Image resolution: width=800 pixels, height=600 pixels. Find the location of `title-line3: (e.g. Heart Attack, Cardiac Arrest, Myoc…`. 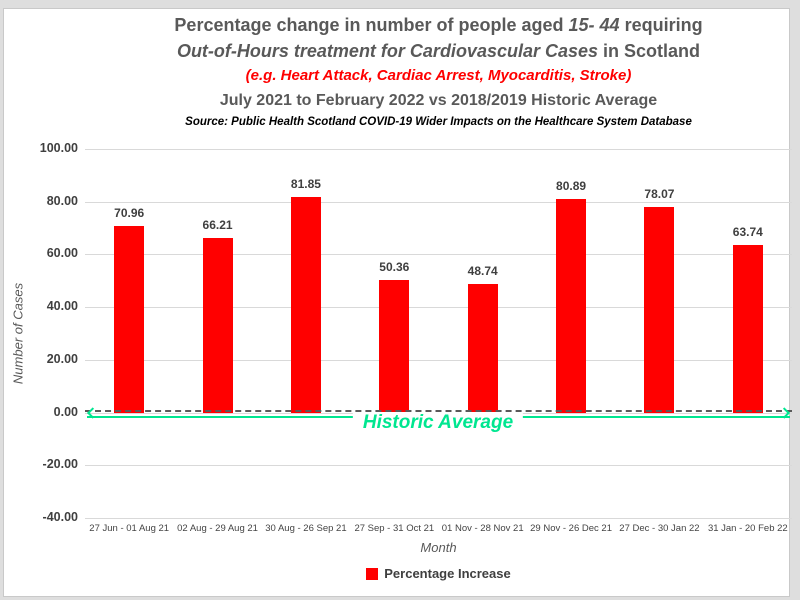

title-line3: (e.g. Heart Attack, Cardiac Arrest, Myoc… is located at coordinates (438, 75).